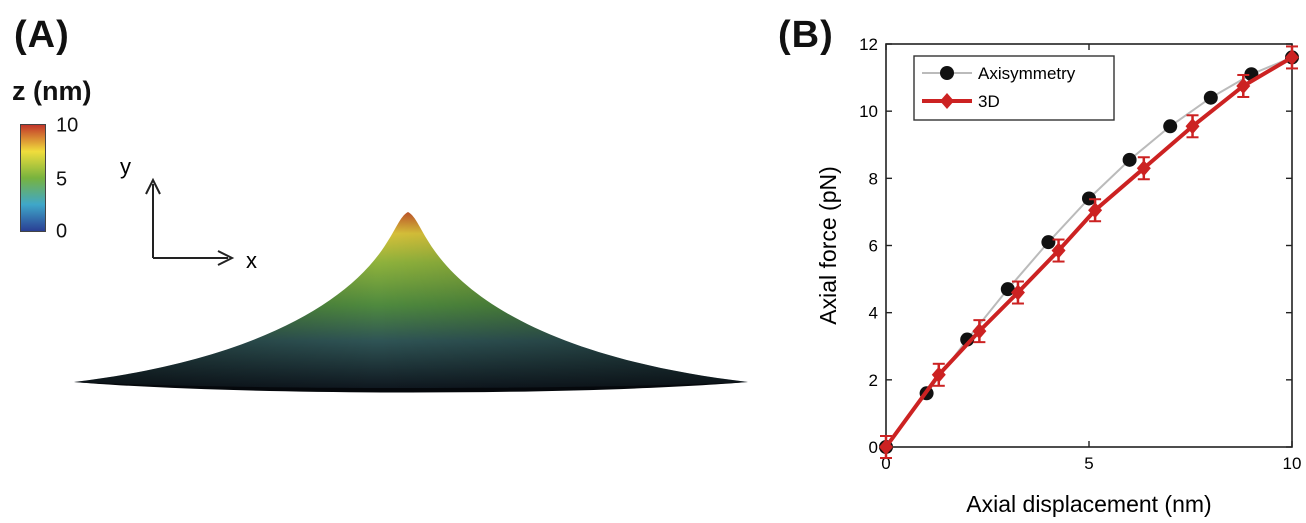 Image resolution: width=1306 pixels, height=523 pixels. I want to click on colorbar-title: z (nm), so click(52, 91).